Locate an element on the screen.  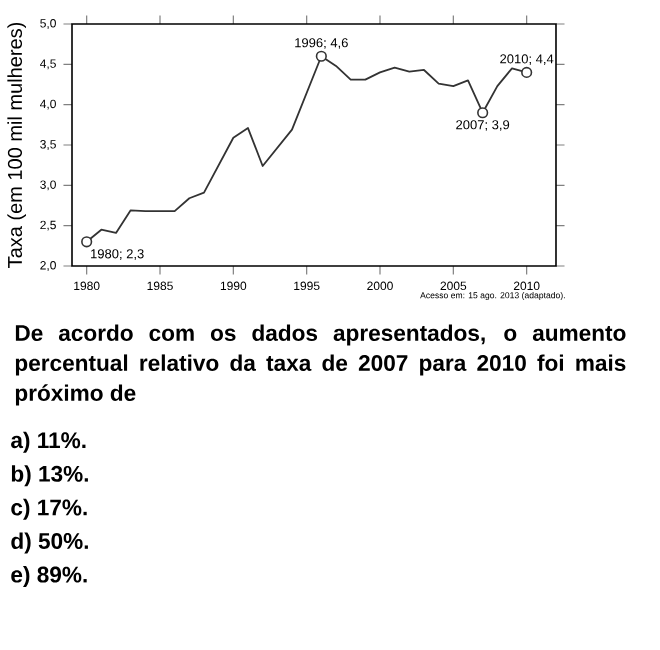
text: d) 50%. is located at coordinates (49, 543).